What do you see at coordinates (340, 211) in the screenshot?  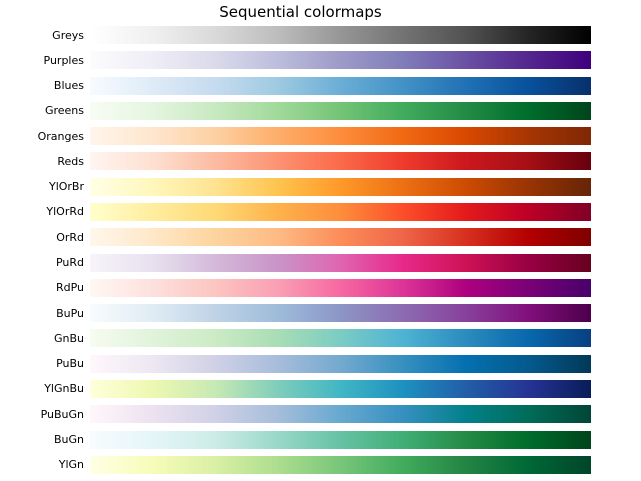 I see `colormap-bar-YlOrRd` at bounding box center [340, 211].